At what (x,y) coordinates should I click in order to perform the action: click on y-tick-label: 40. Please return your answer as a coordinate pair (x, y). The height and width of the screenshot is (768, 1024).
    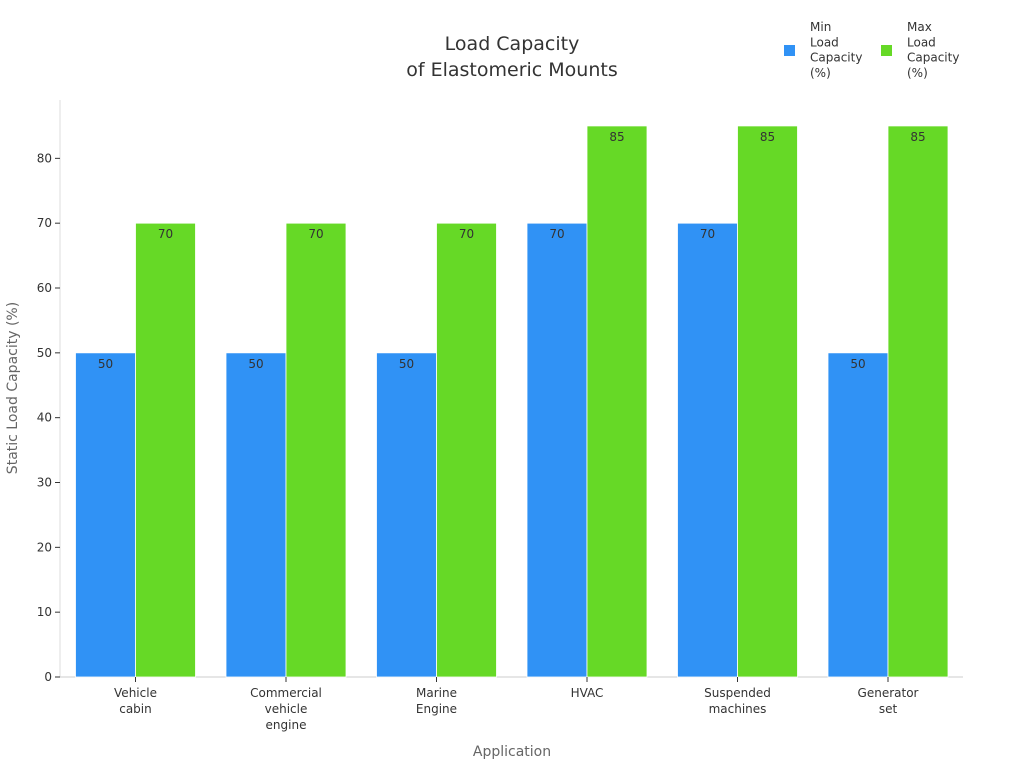
    Looking at the image, I should click on (44, 418).